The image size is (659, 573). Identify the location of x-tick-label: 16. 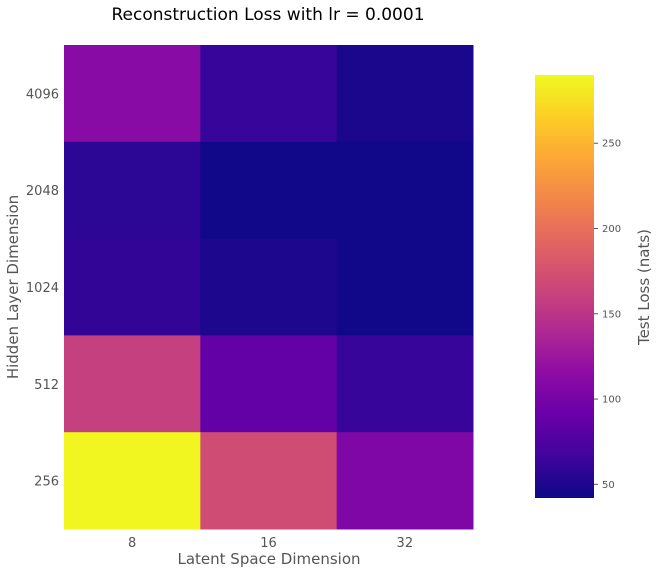
(268, 543).